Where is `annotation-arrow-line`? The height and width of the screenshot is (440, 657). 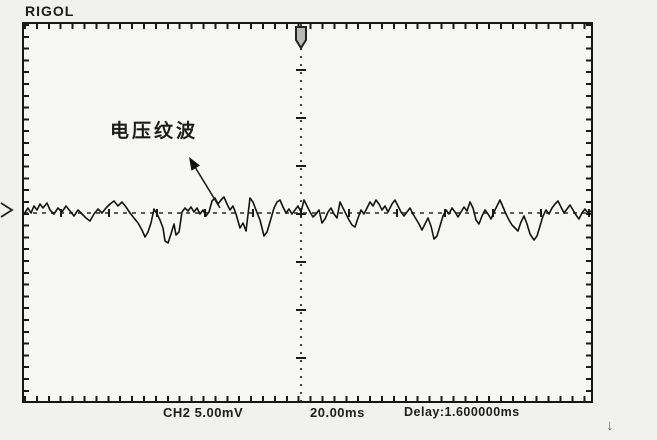 annotation-arrow-line is located at coordinates (207, 187).